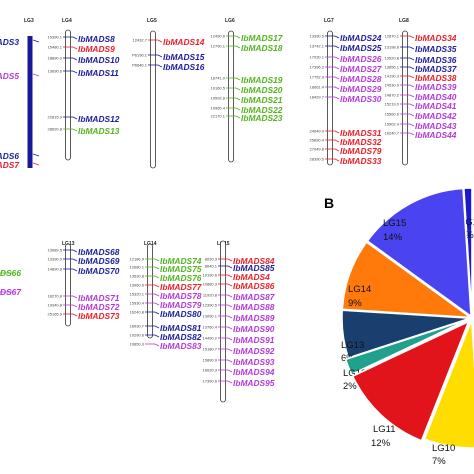  What do you see at coordinates (55, 250) in the screenshot?
I see `gene-position: 13089.5` at bounding box center [55, 250].